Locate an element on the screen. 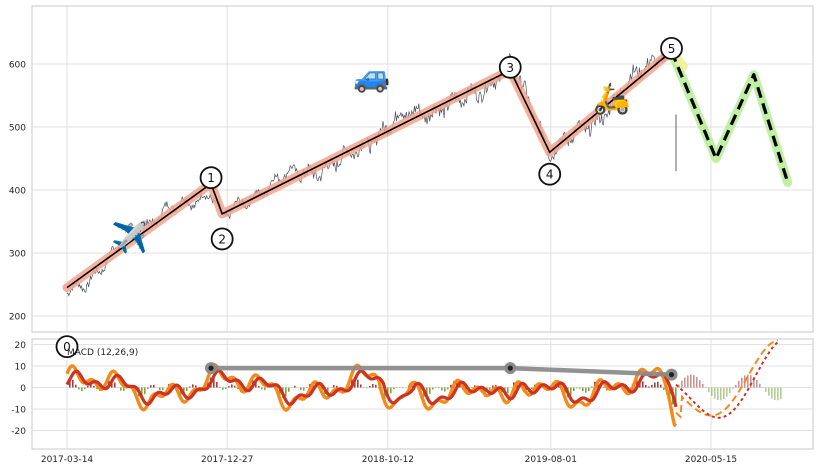  price-y-tick-label: 600 is located at coordinates (17, 66).